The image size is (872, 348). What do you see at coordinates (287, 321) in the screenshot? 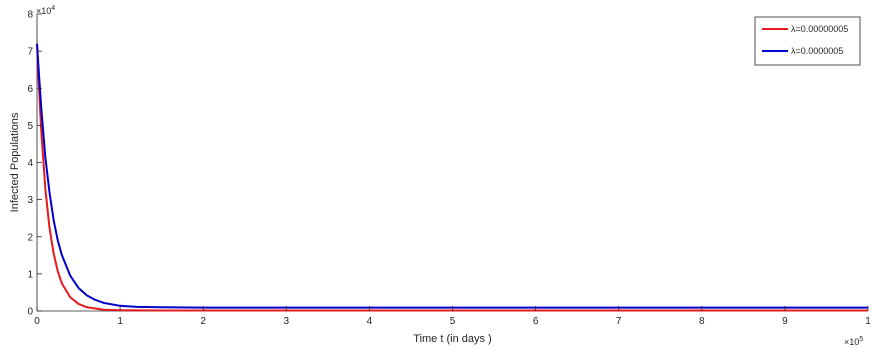
I see `x-tick-label: 3` at bounding box center [287, 321].